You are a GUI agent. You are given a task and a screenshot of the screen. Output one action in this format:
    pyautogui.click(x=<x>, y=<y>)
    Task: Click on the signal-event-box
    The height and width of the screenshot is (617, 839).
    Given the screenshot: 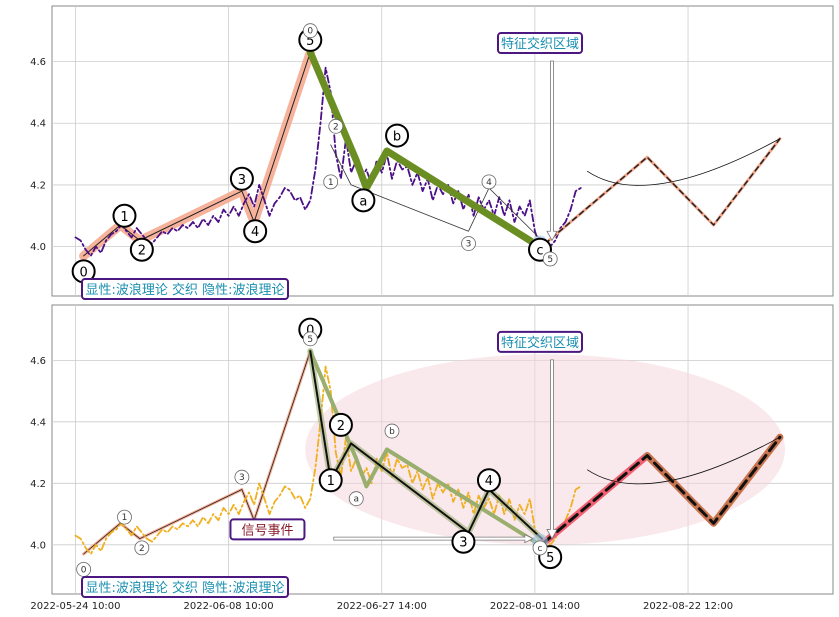 What is the action you would take?
    pyautogui.click(x=267, y=529)
    